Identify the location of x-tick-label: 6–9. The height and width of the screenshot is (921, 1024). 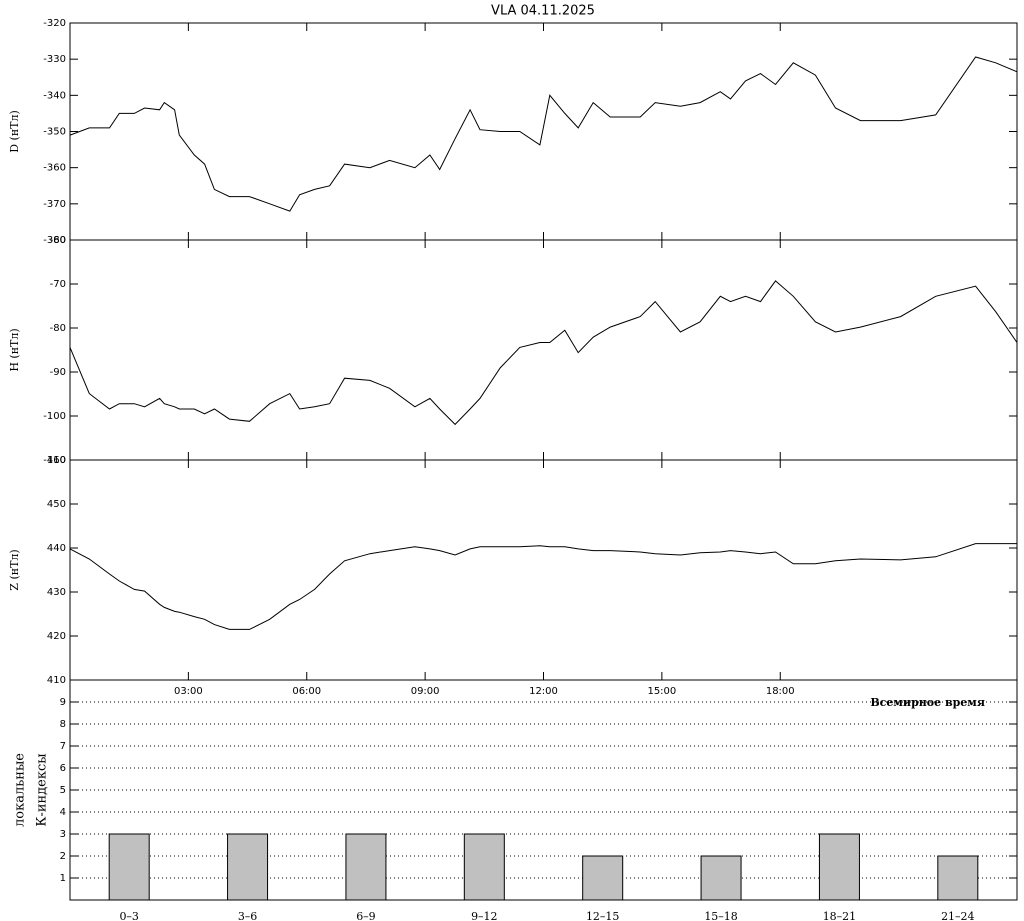
(366, 915).